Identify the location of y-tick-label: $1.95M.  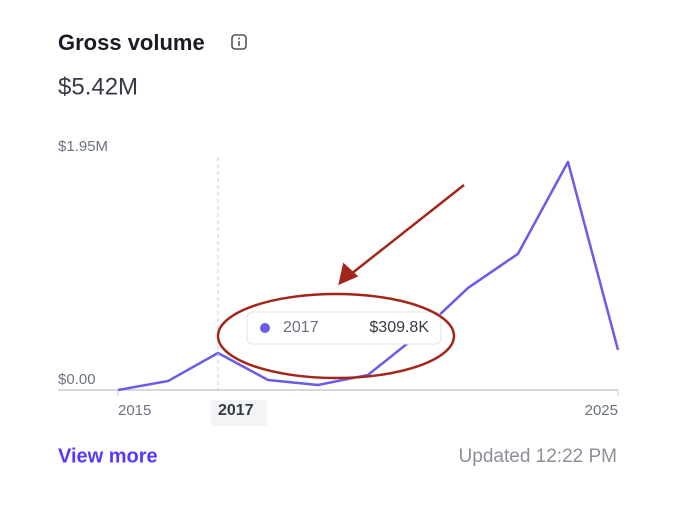
(83, 146).